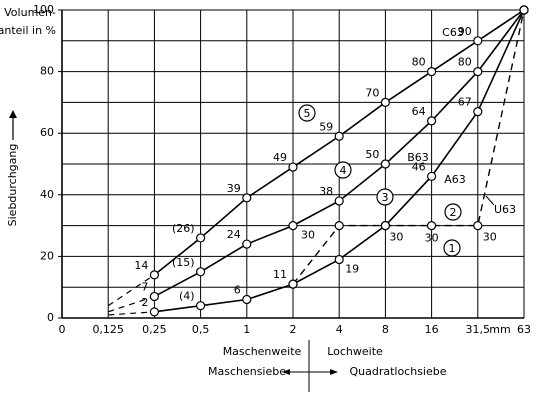  Describe the element at coordinates (524, 329) in the screenshot. I see `x-tick-label: 63` at that location.